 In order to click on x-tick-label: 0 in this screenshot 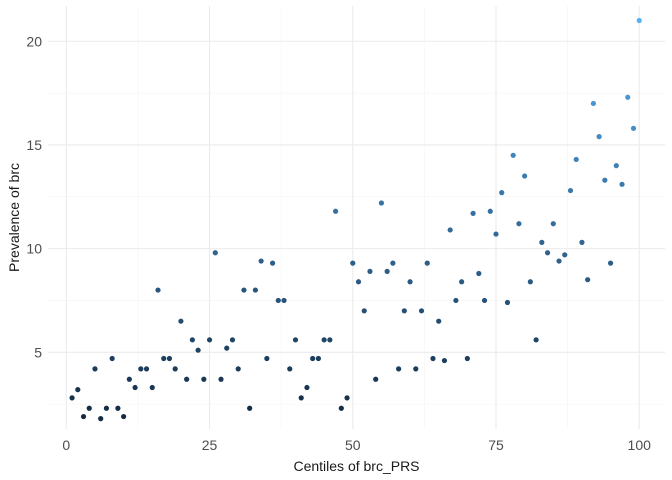, I will do `click(66, 445)`.